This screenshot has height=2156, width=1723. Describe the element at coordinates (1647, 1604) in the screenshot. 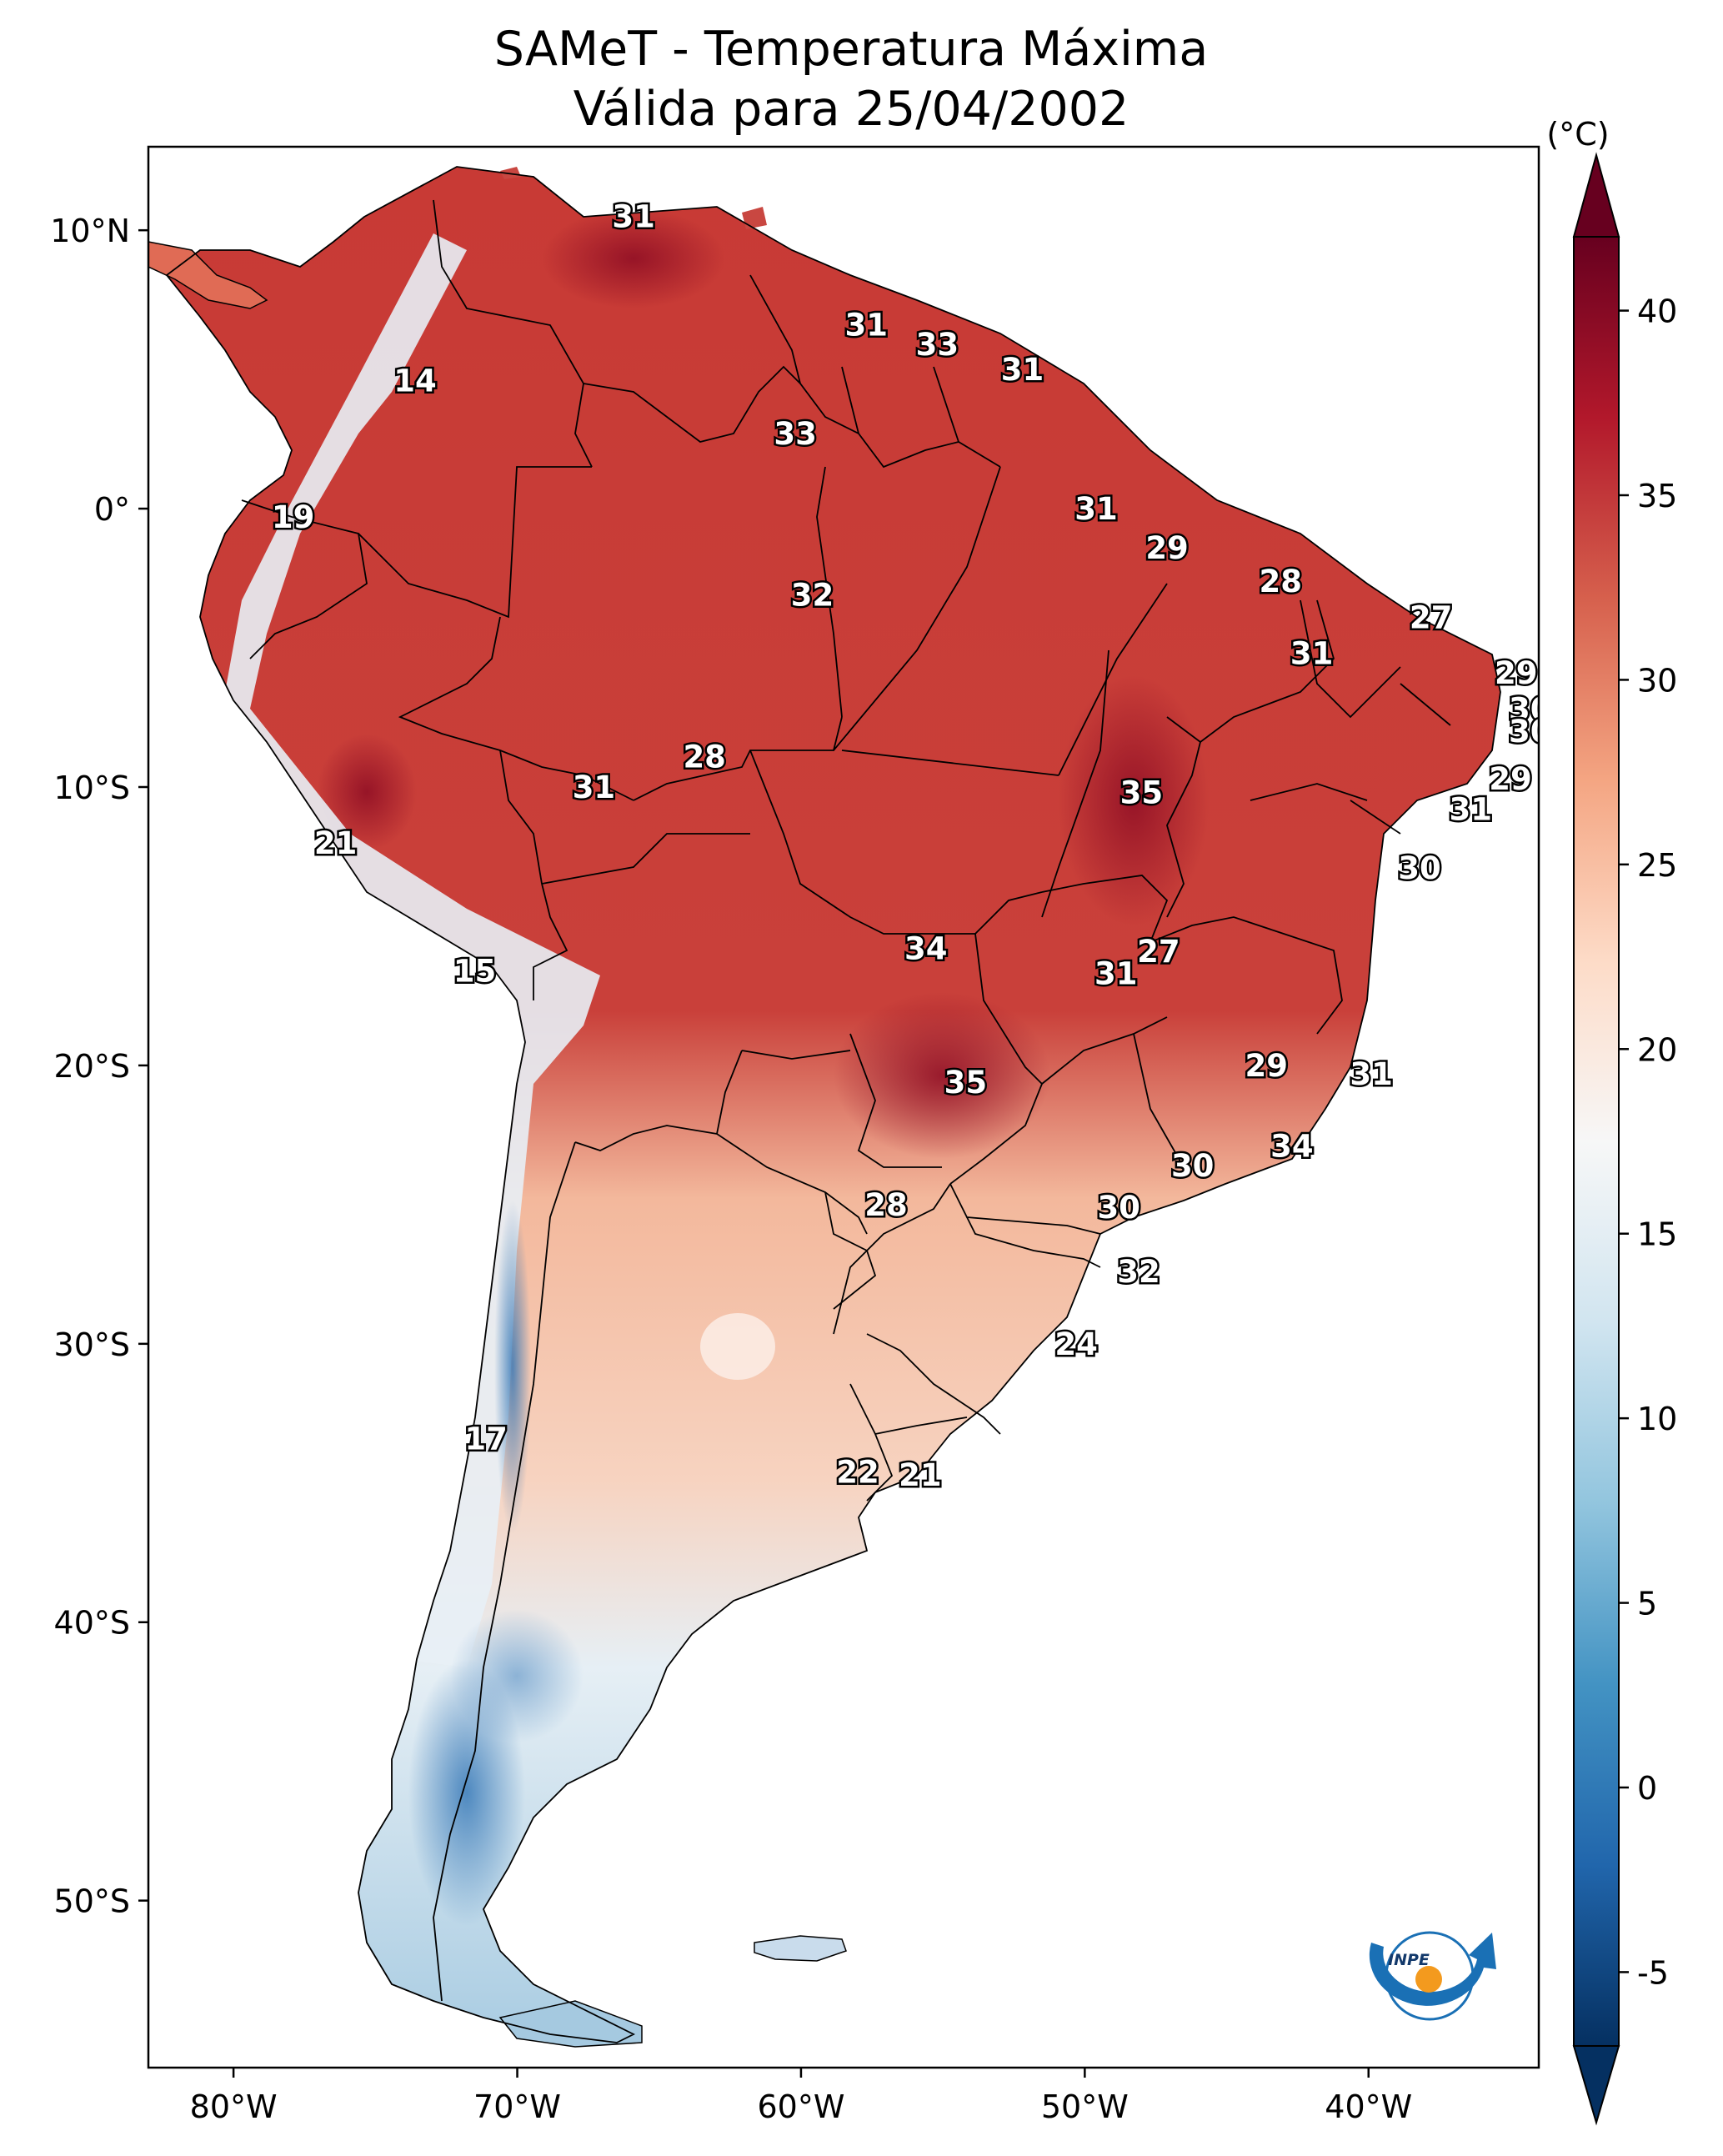

I see `colorbar-tick-label: 5` at that location.